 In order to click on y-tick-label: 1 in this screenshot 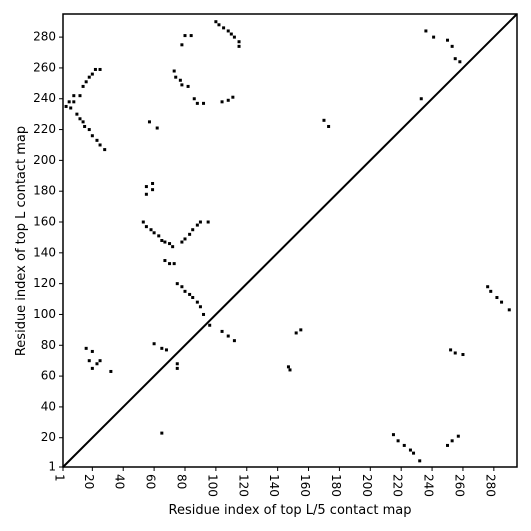, I will do `click(52, 467)`.